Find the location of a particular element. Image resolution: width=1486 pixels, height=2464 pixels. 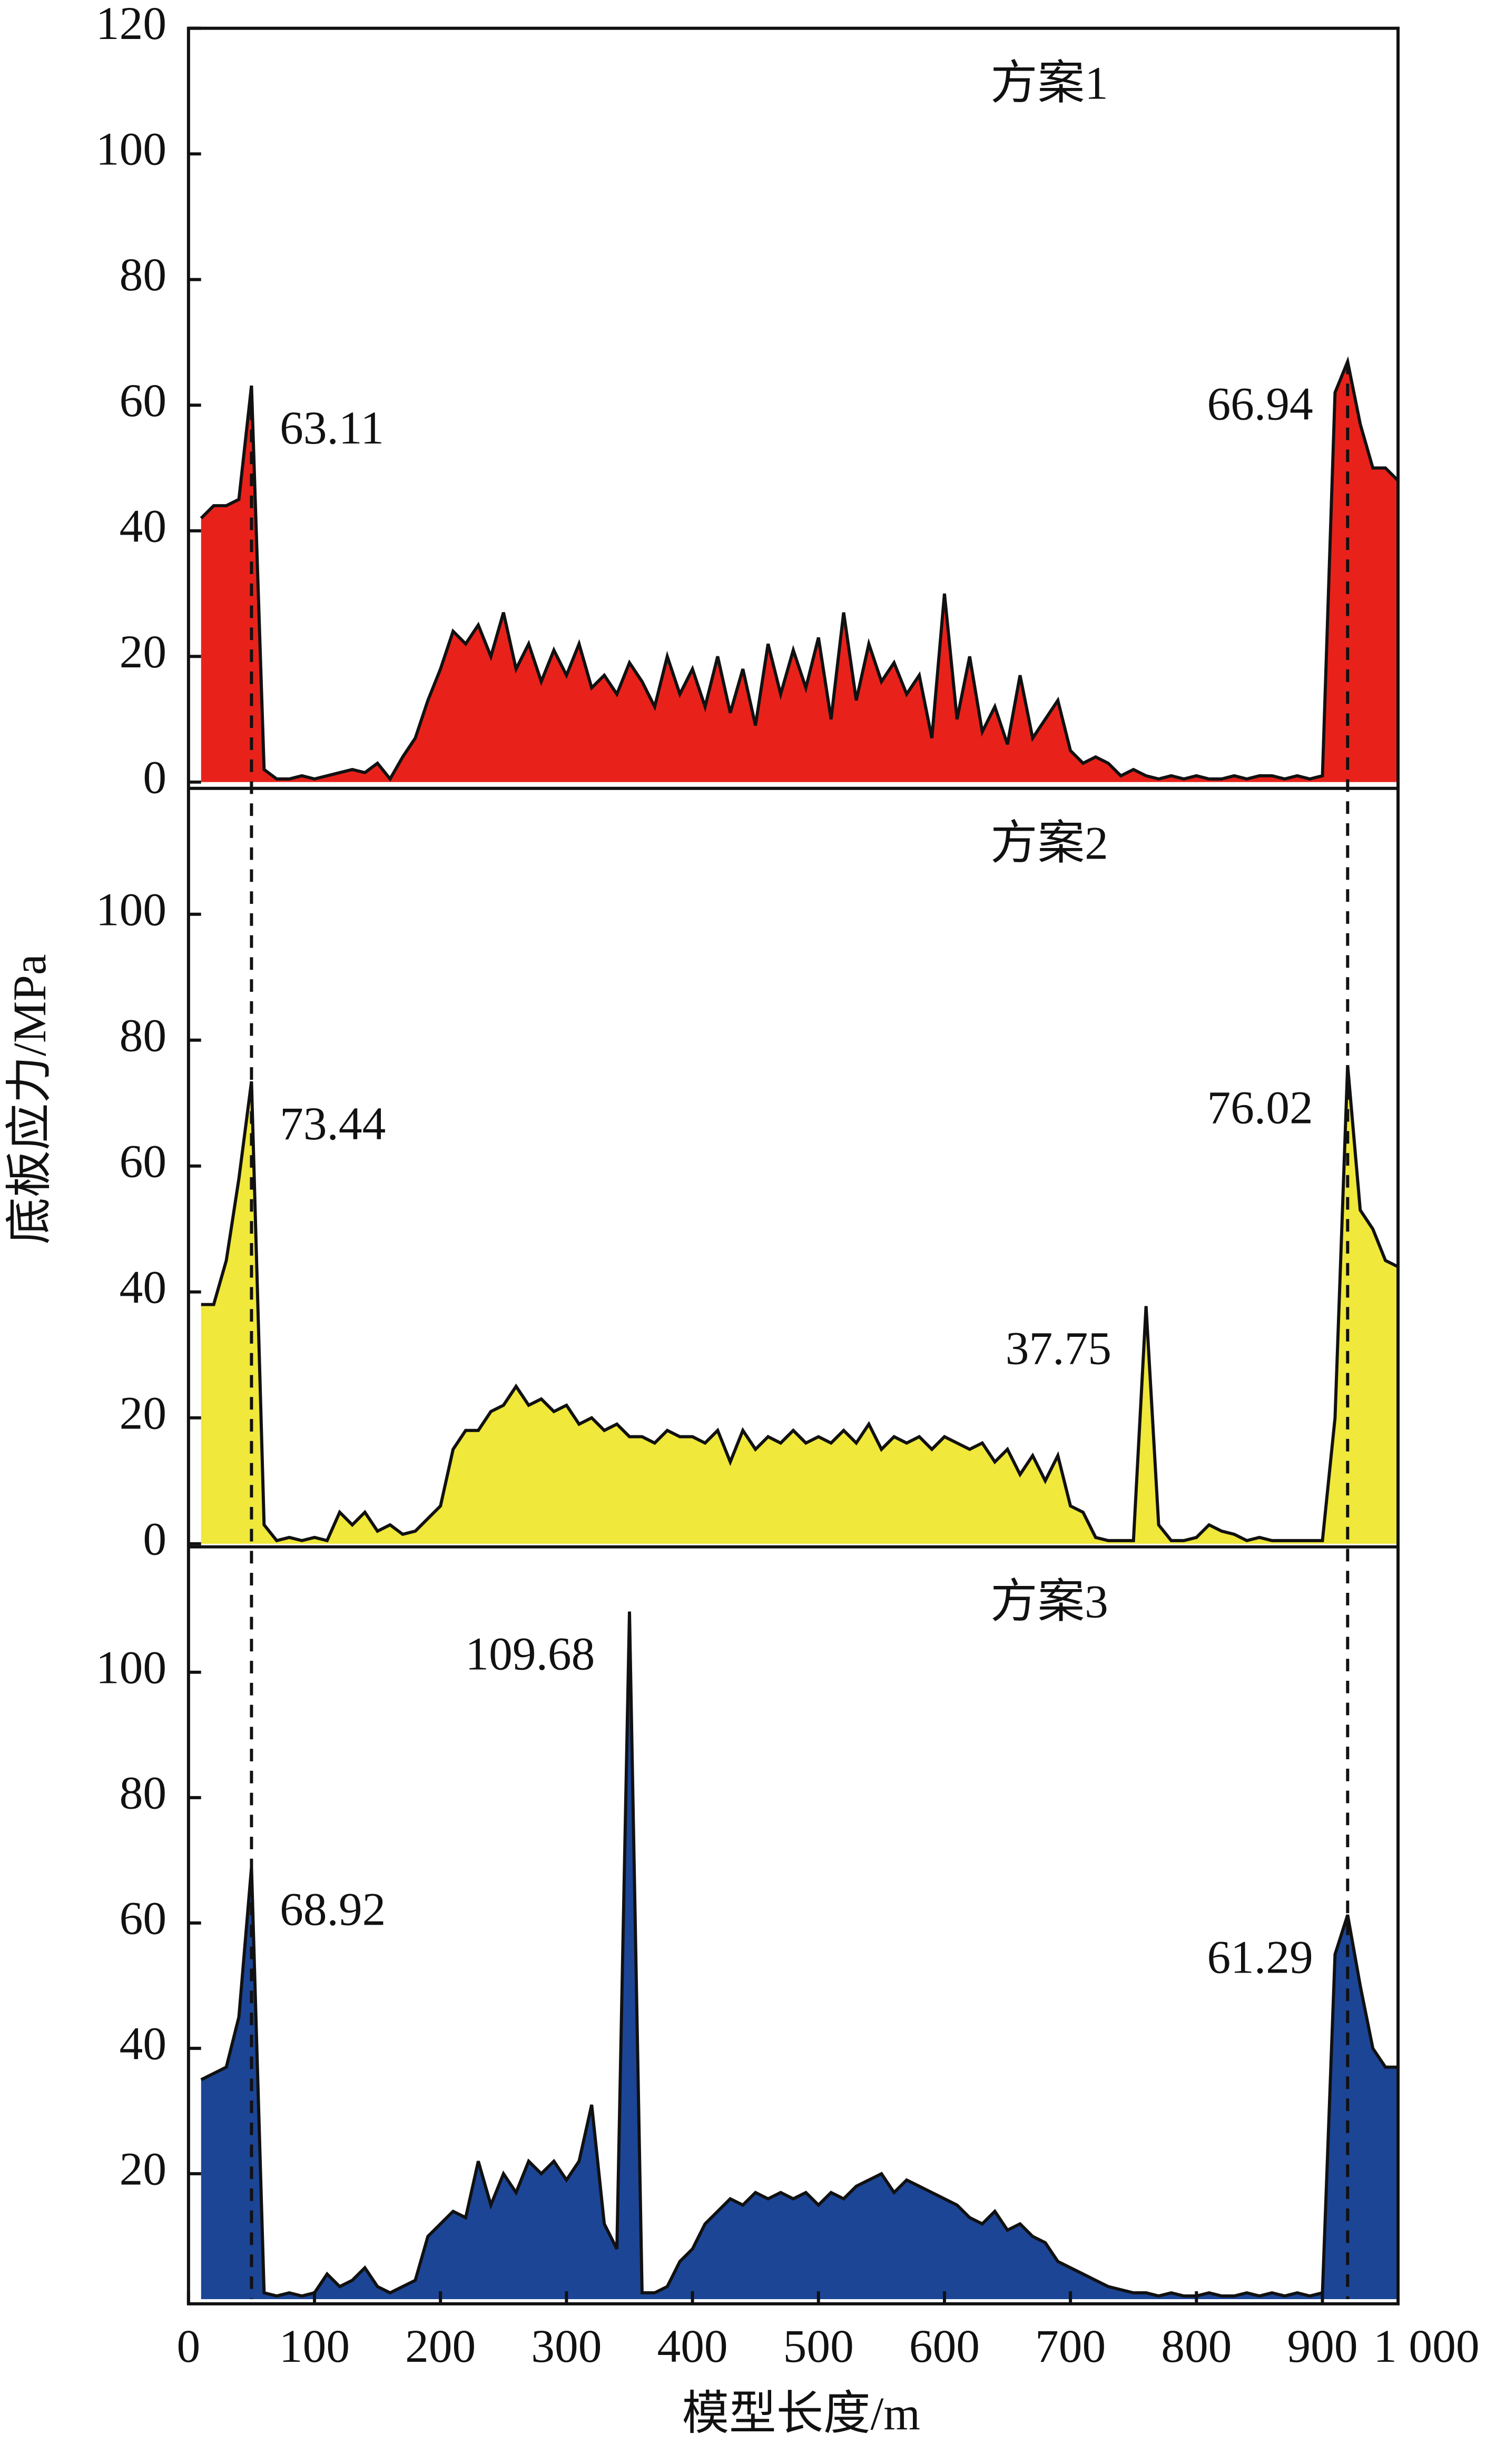

x-tick-label: 300 is located at coordinates (566, 2346).